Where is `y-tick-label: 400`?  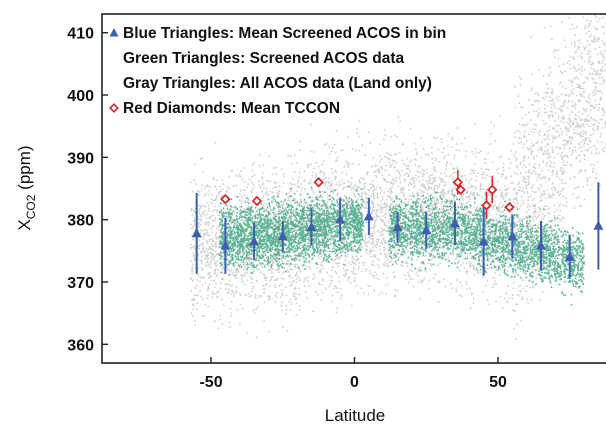 y-tick-label: 400 is located at coordinates (80, 96).